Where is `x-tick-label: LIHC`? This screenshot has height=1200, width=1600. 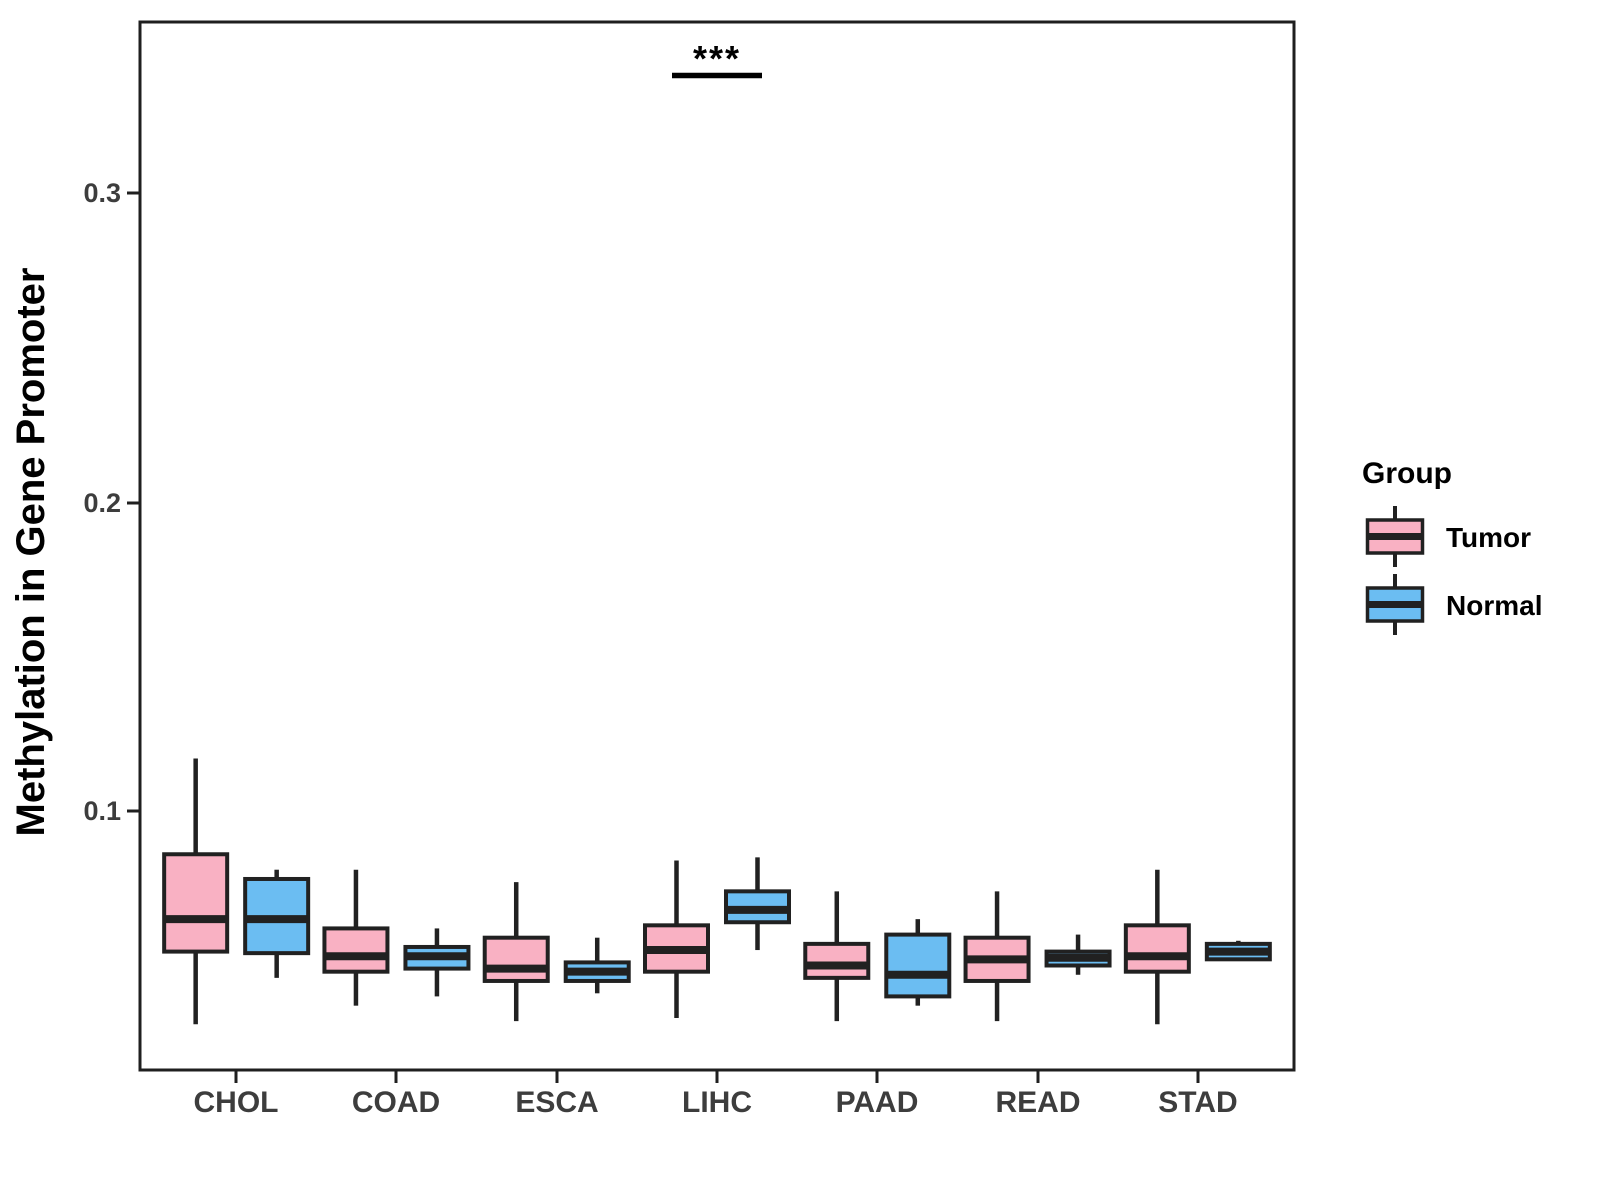 x-tick-label: LIHC is located at coordinates (717, 1102).